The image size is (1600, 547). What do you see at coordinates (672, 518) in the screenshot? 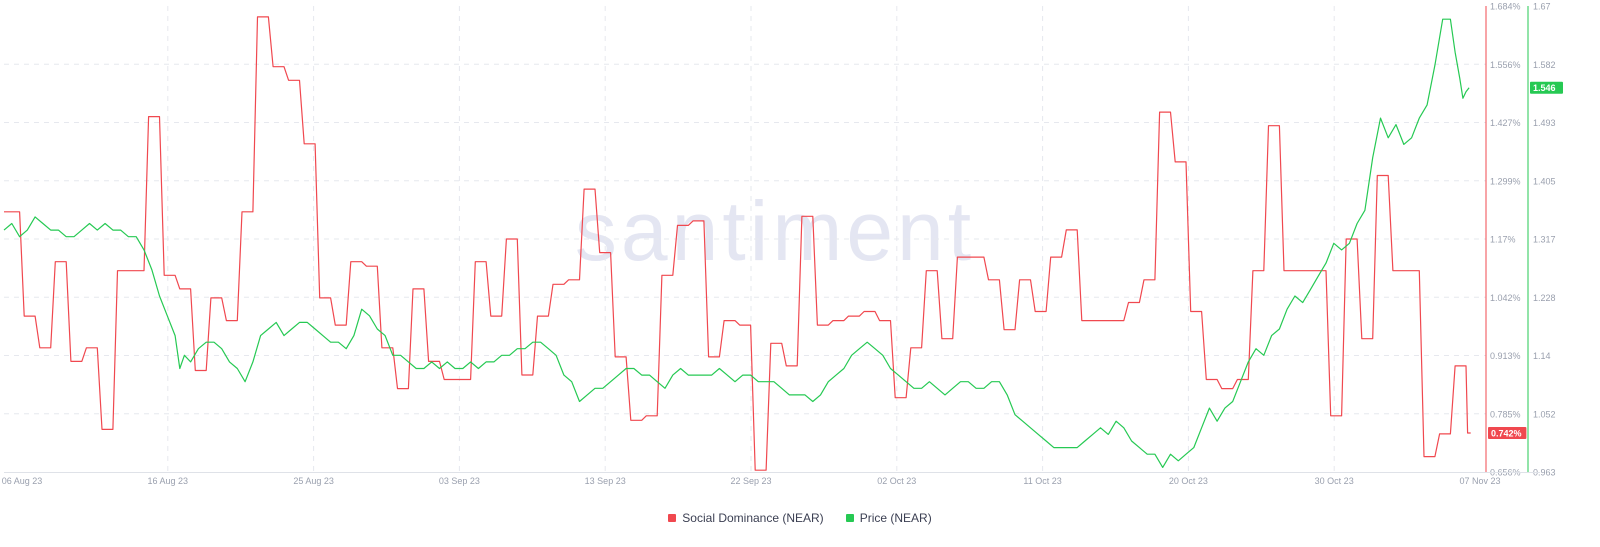
I see `legend-swatch-social` at bounding box center [672, 518].